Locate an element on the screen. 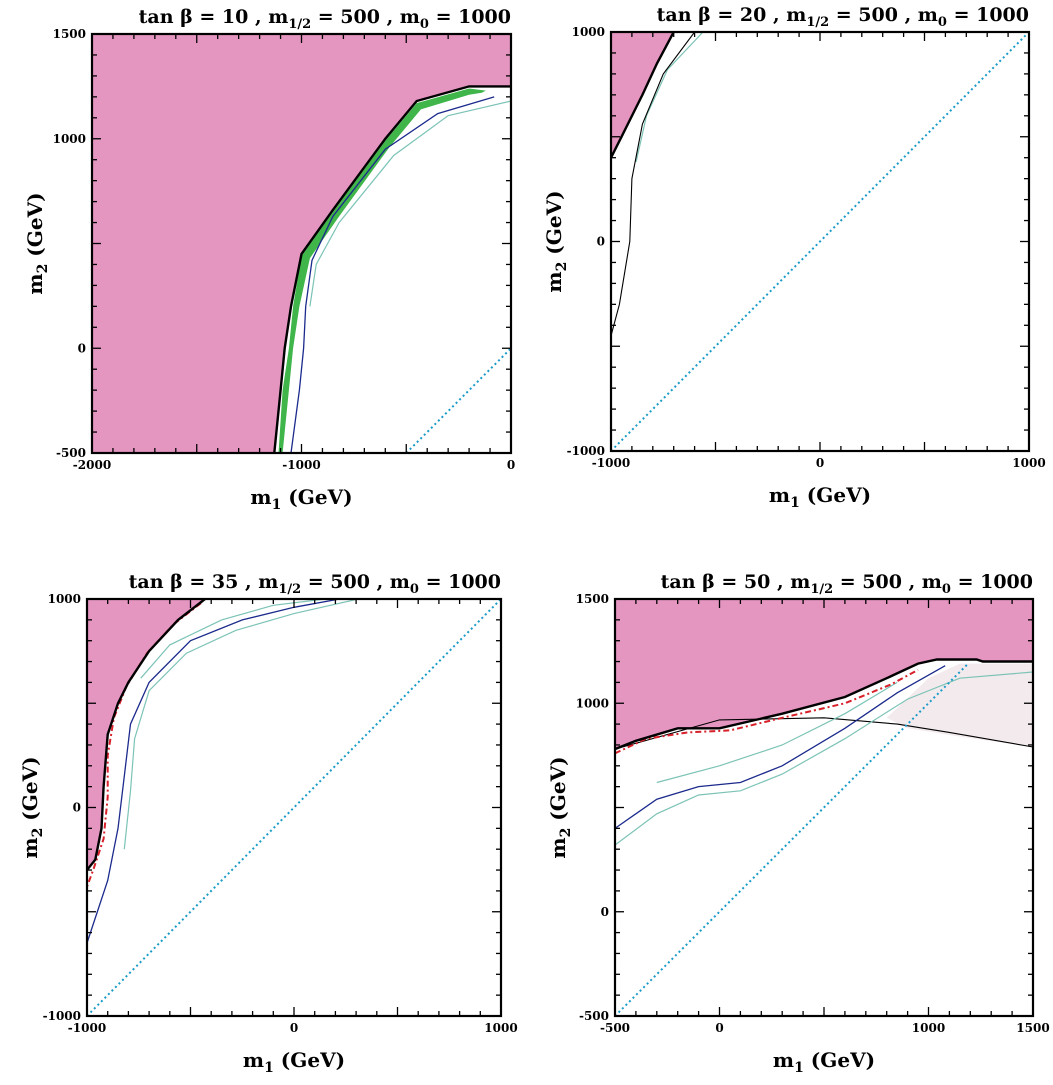 This screenshot has width=1053, height=1085. chart-title: tan β = 10 , m1/2 = 500 , m0 = 1000 is located at coordinates (325, 19).